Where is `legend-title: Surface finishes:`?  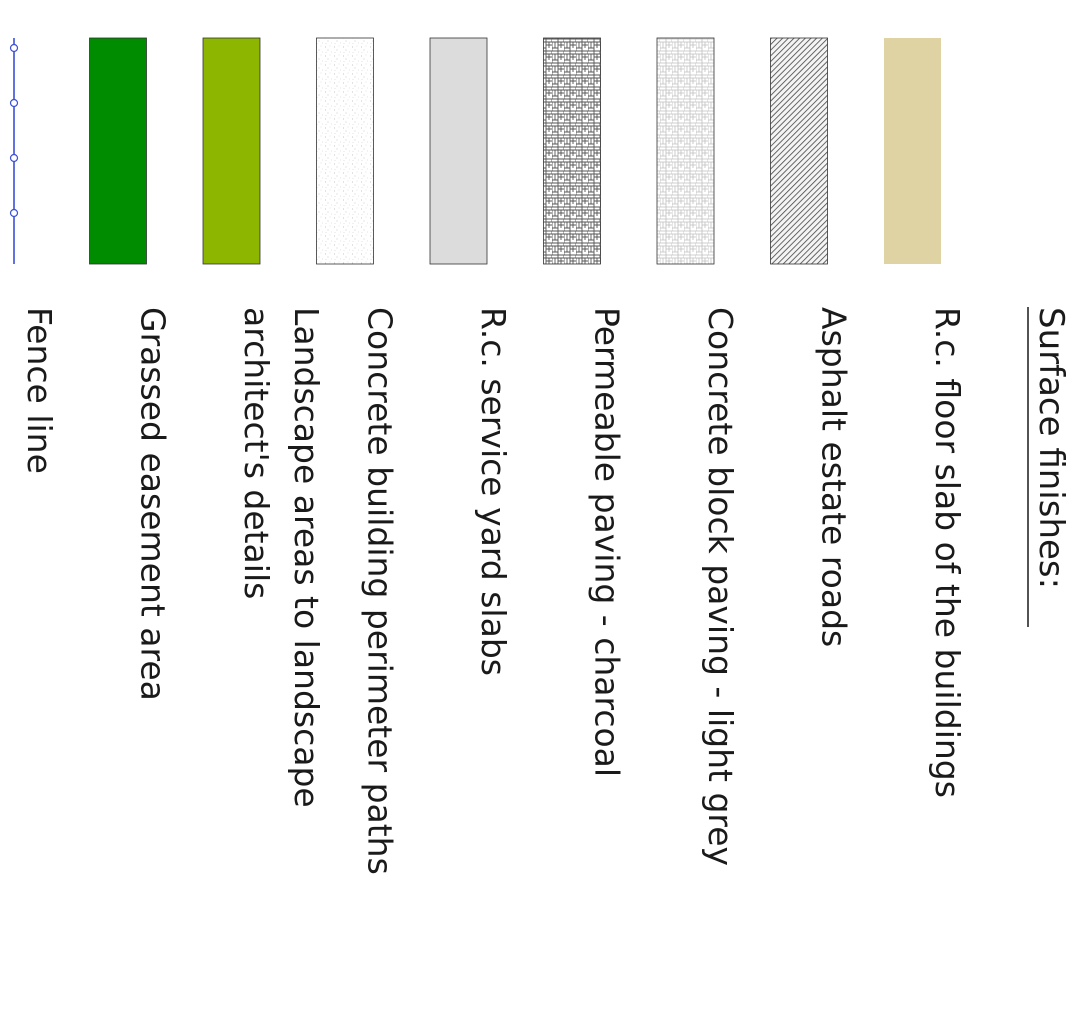
legend-title: Surface finishes: is located at coordinates (1048, 448).